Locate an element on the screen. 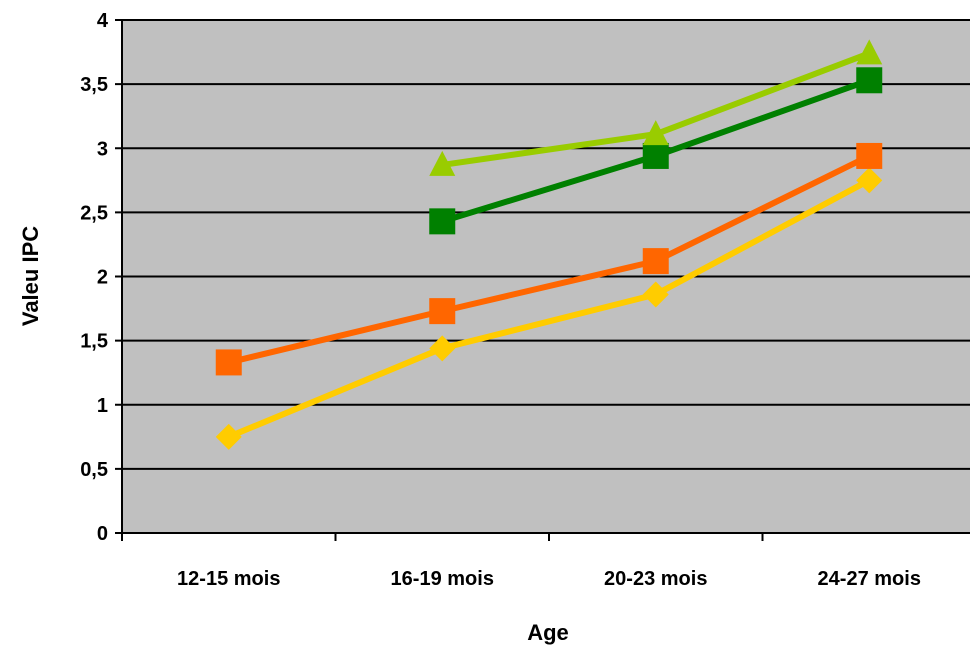 The height and width of the screenshot is (652, 970). y-axis-title: Valeu IPC is located at coordinates (30, 276).